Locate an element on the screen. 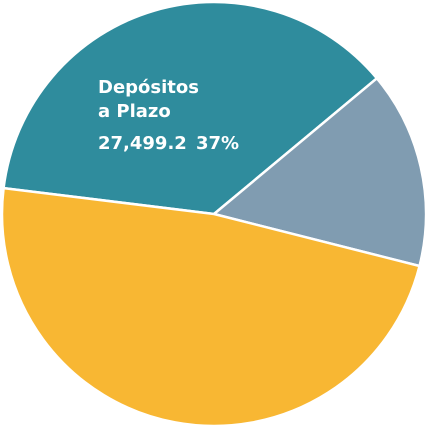 The height and width of the screenshot is (429, 429). slice-amount: 27,499.2 is located at coordinates (142, 143).